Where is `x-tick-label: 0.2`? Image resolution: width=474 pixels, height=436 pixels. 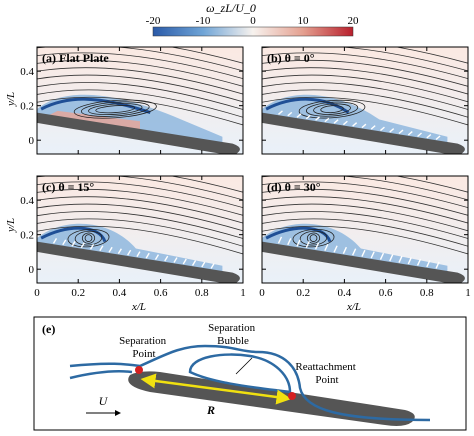 x-tick-label: 0.2 is located at coordinates (303, 293).